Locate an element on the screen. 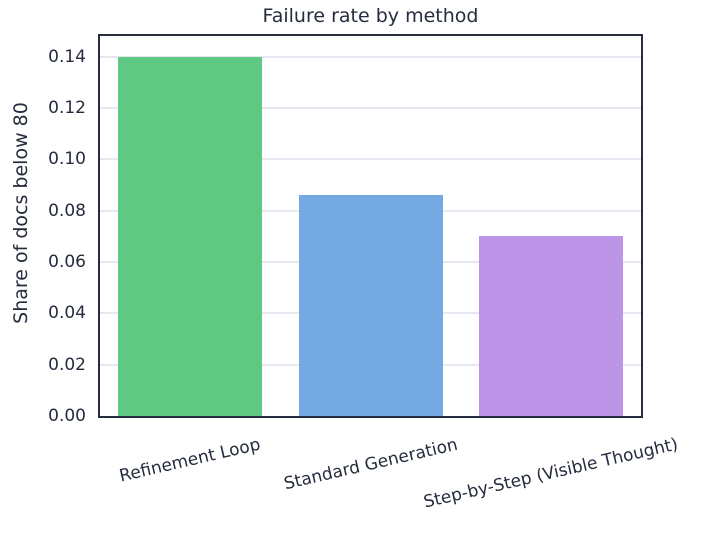 The width and height of the screenshot is (717, 533). y-tick-label: 0.02 is located at coordinates (67, 365).